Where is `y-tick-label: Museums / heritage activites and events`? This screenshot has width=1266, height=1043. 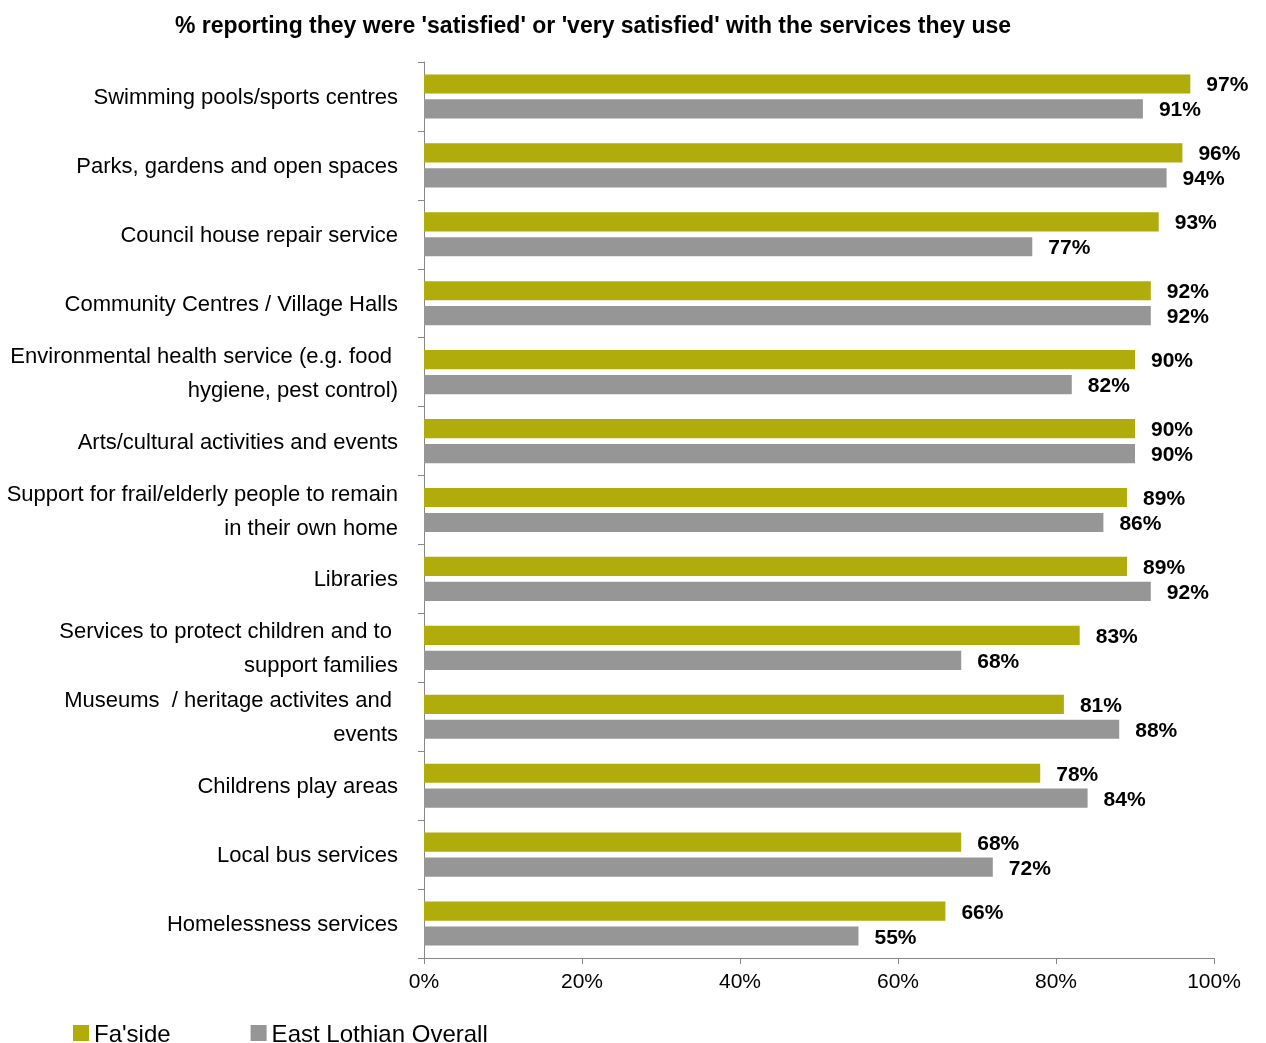 y-tick-label: Museums / heritage activites and events is located at coordinates (231, 717).